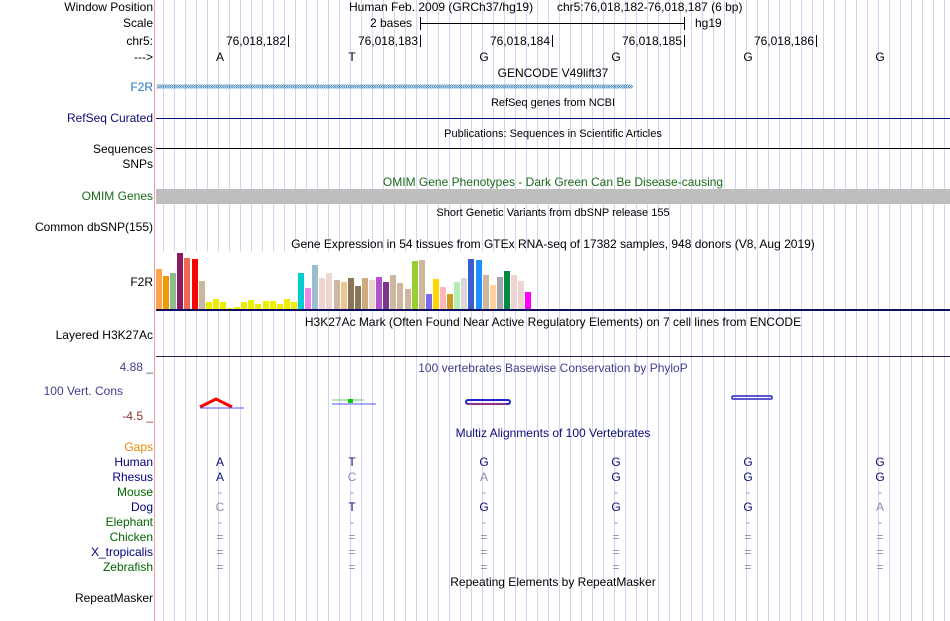 The height and width of the screenshot is (621, 950). I want to click on snps-track-label: SNPs, so click(137, 164).